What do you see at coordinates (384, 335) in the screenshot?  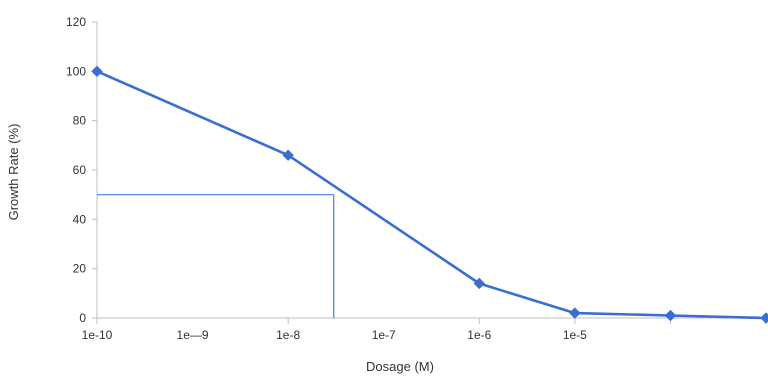 I see `x-tick-label: 1e-7` at bounding box center [384, 335].